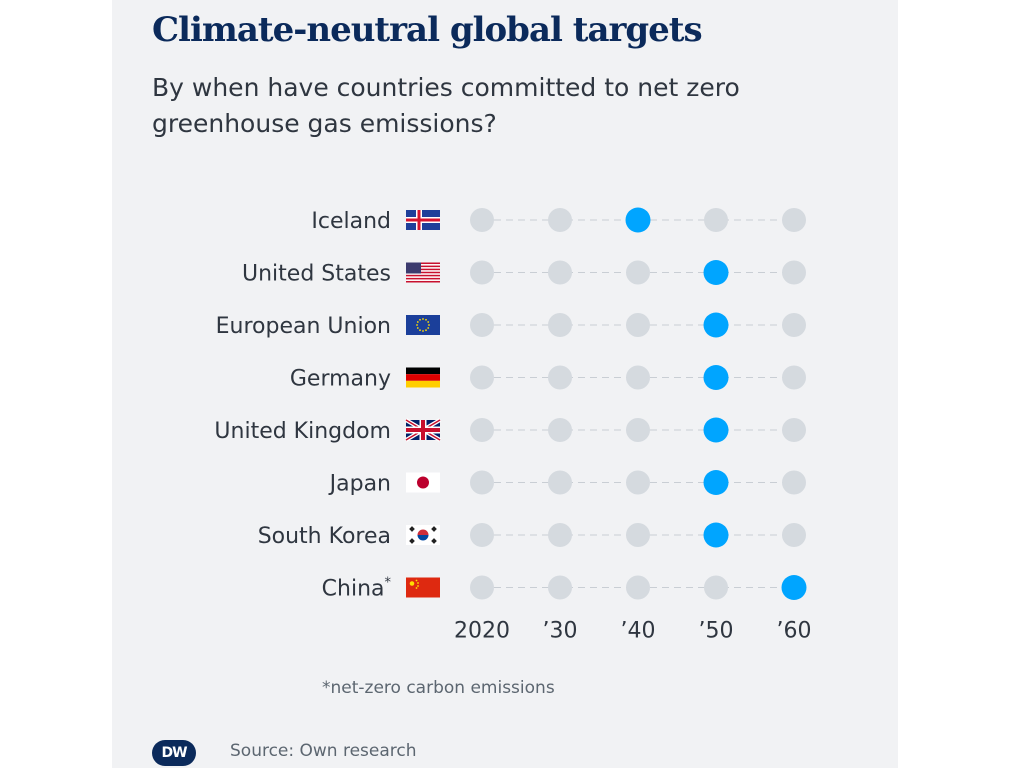  Describe the element at coordinates (423, 272) in the screenshot. I see `usa-flag-icon` at that location.